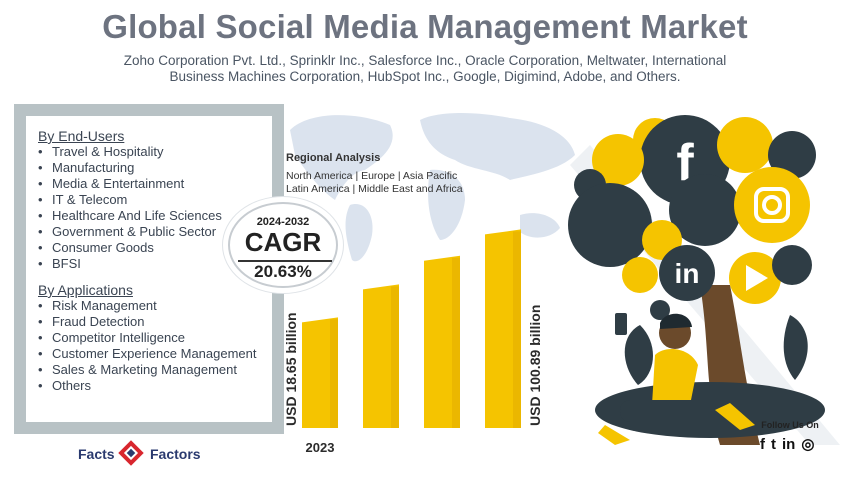  I want to click on cagr-divider, so click(285, 261).